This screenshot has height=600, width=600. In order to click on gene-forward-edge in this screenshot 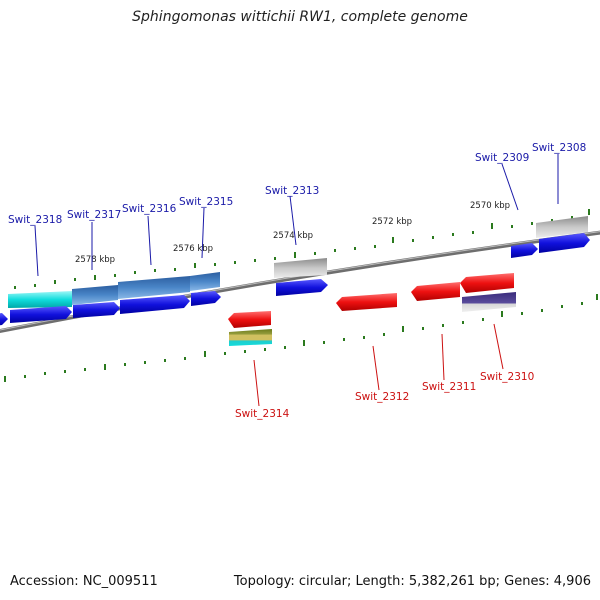, I will do `click(4, 319)`.